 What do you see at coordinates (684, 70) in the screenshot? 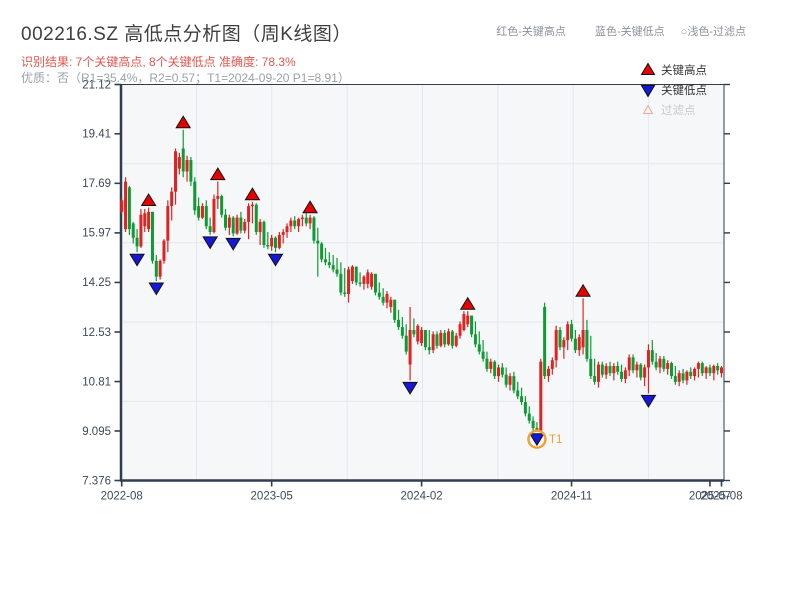
I see `legend-item-label: 关键高点` at bounding box center [684, 70].